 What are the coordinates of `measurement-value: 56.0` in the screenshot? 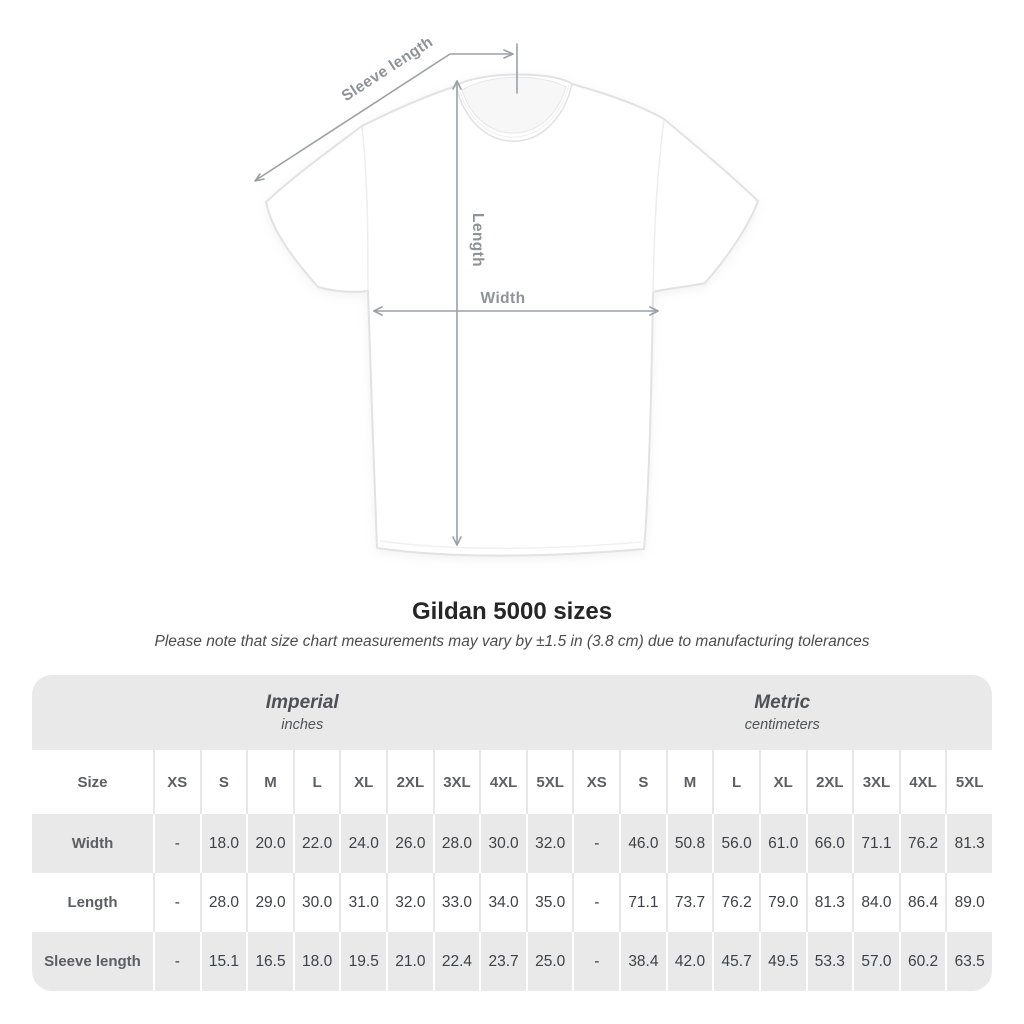 It's located at (735, 843).